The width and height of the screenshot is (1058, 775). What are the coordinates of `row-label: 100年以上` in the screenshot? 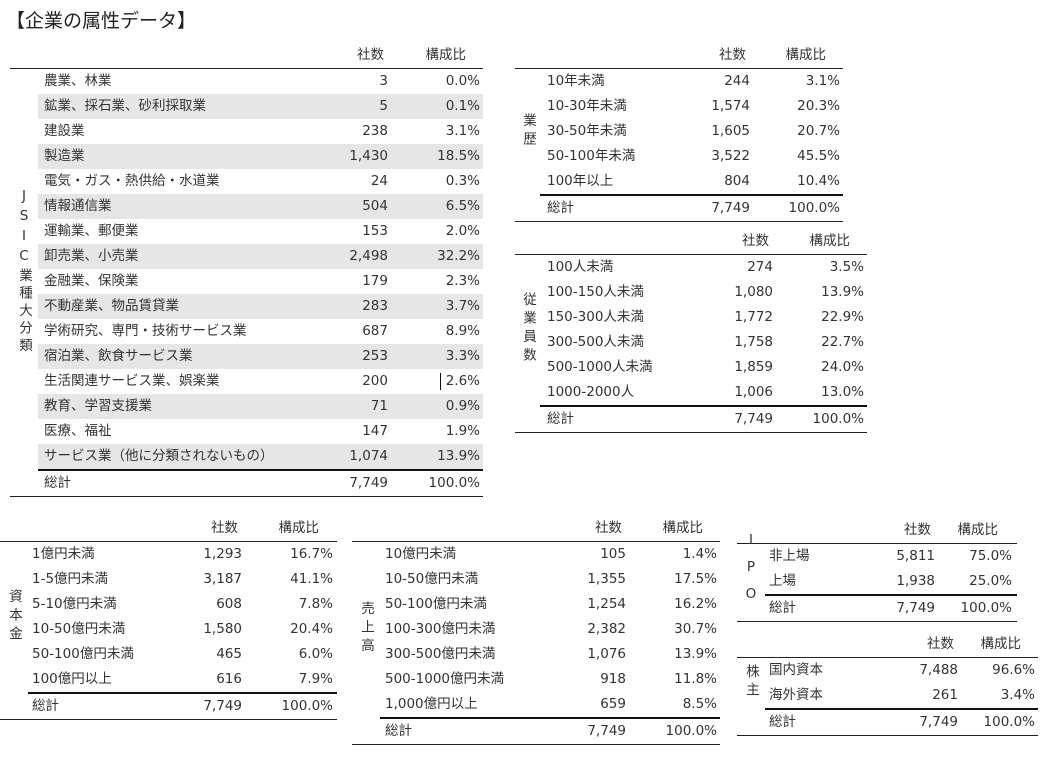 It's located at (580, 181).